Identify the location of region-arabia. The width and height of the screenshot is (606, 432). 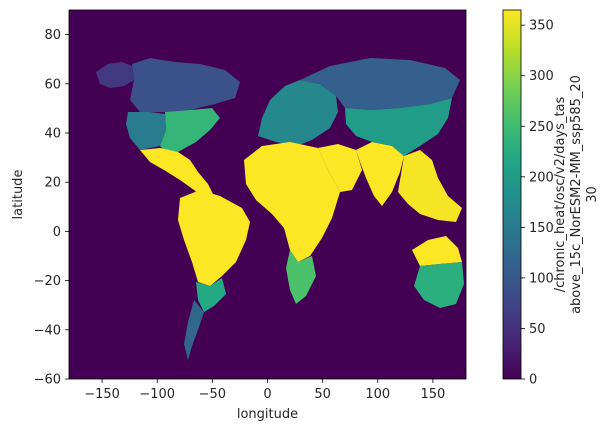
(340, 168).